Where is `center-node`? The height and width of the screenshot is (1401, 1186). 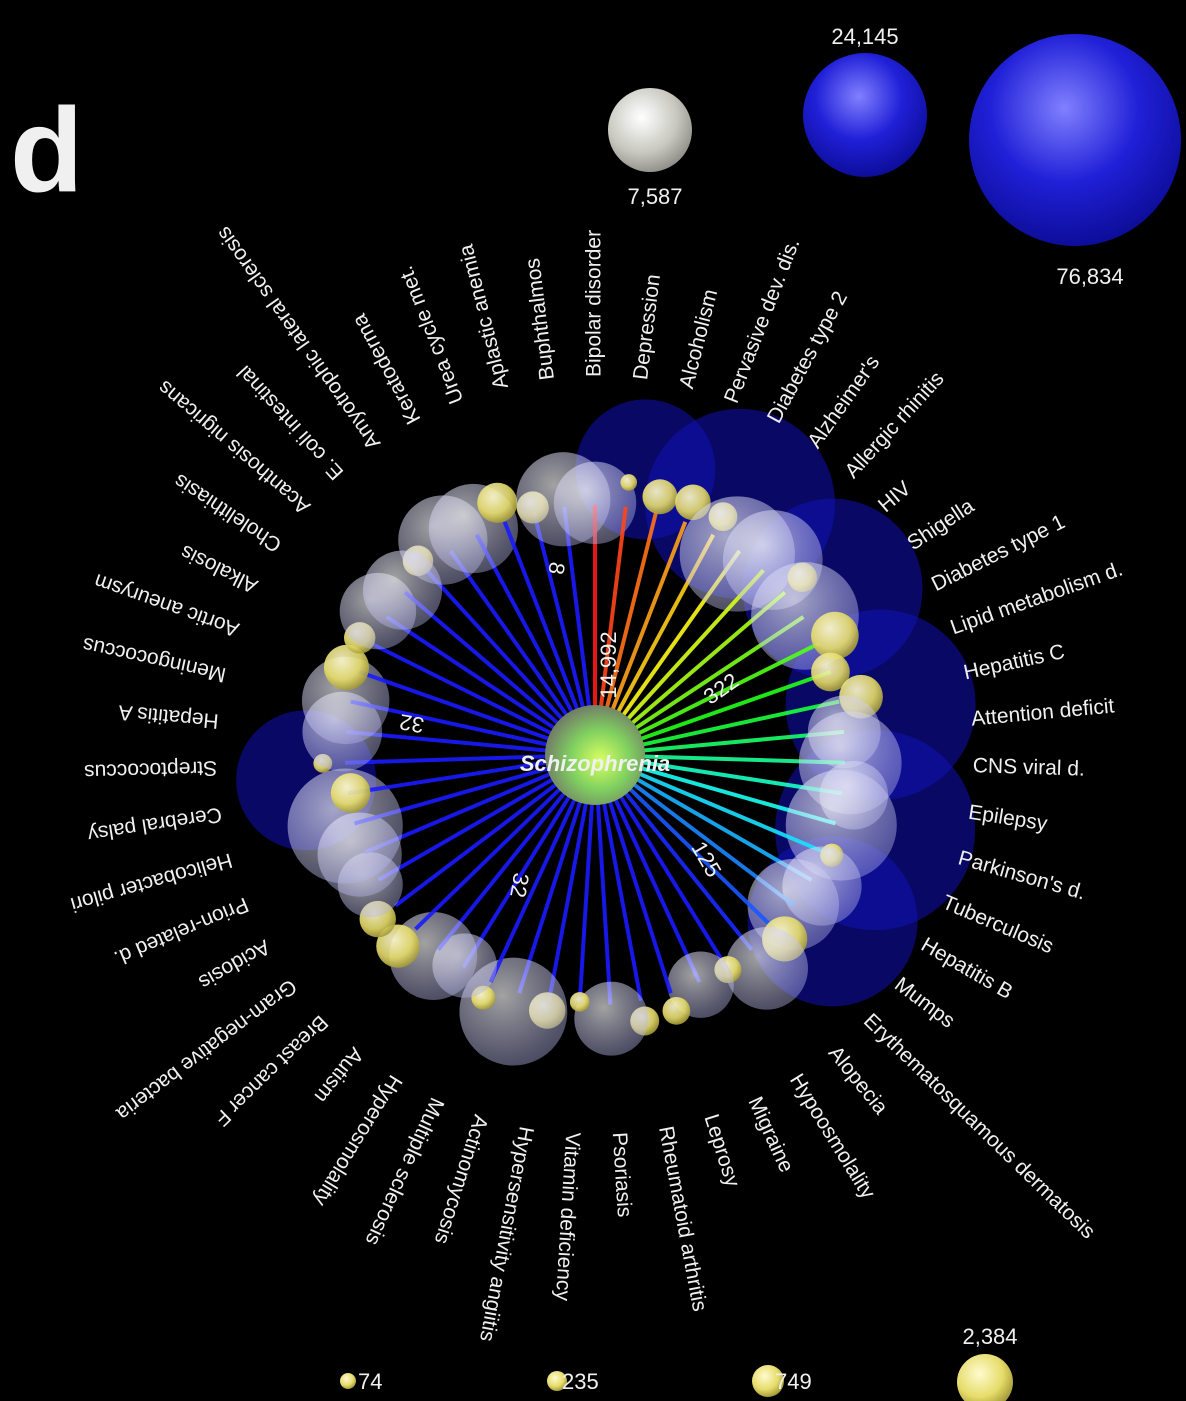
center-node is located at coordinates (595, 755).